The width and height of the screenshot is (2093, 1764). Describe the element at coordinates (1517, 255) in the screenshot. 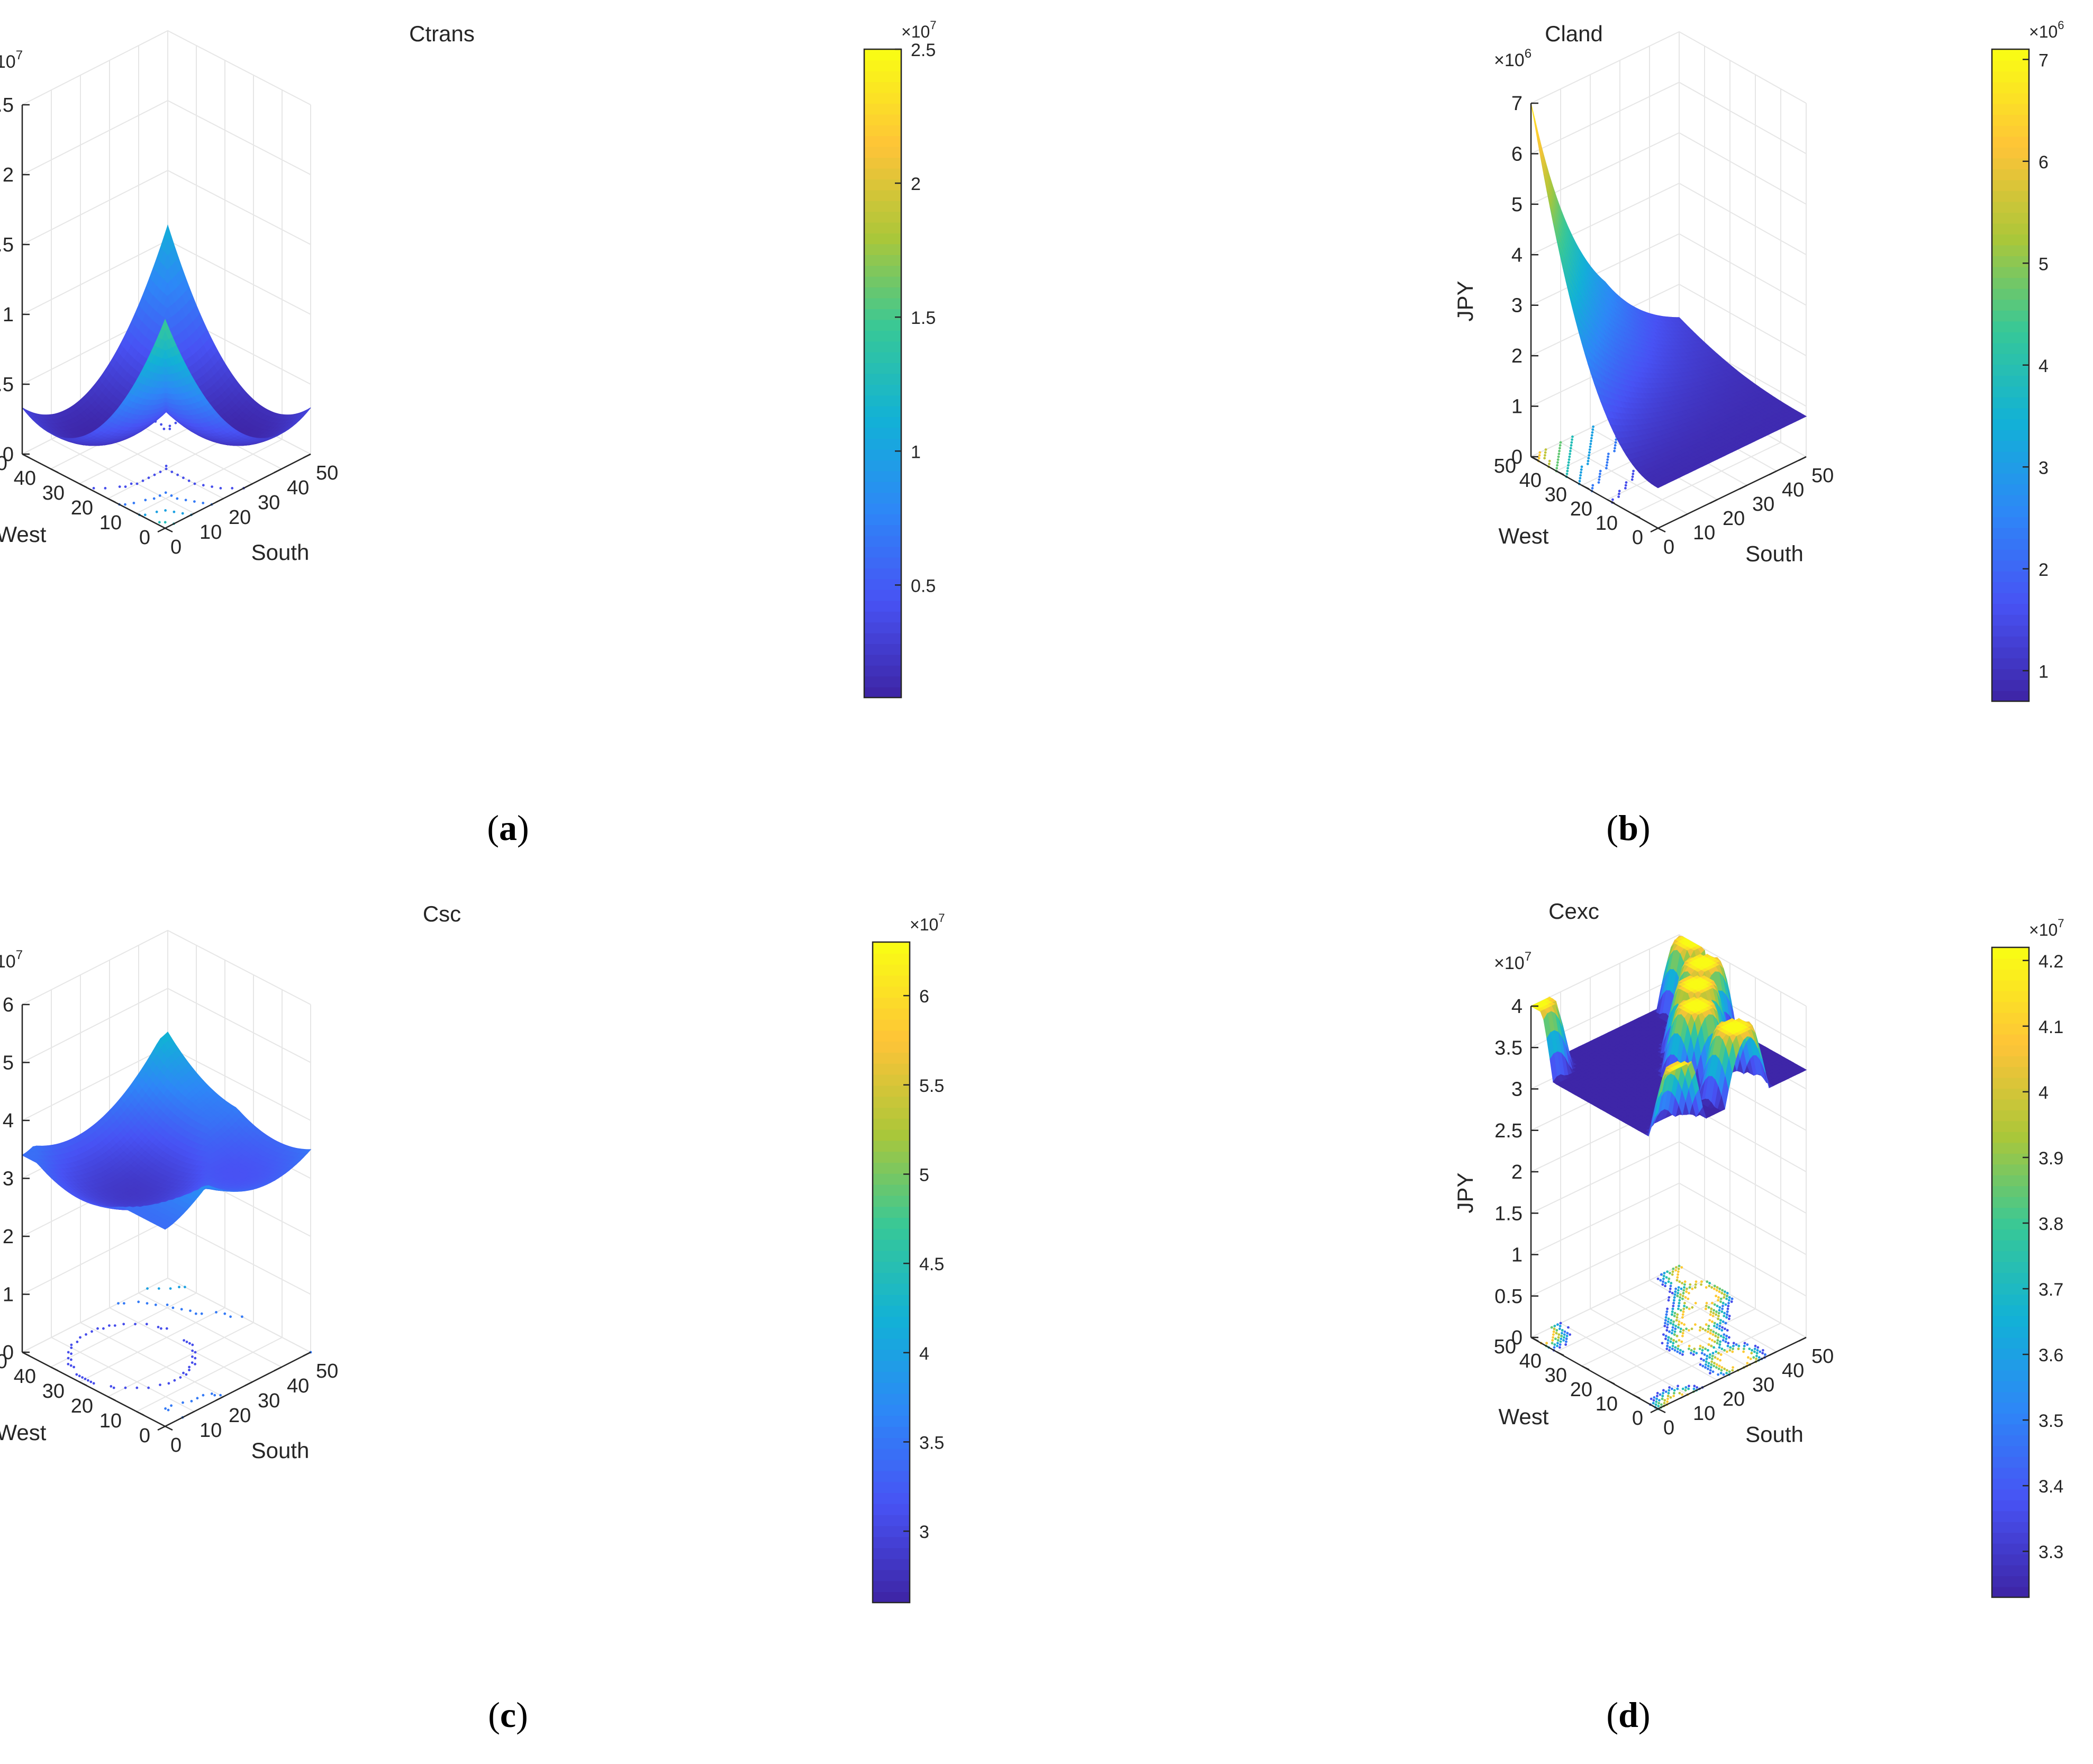

I see `z-tick-label-4: 4` at that location.